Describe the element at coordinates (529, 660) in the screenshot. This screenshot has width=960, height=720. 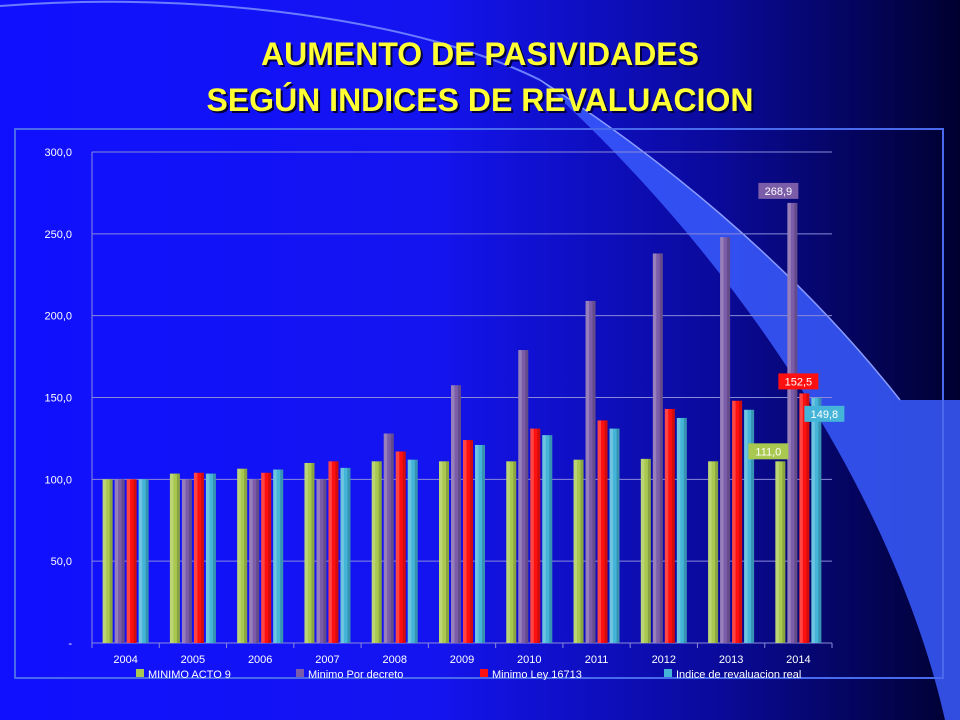
I see `x-tick-label: 2010` at that location.